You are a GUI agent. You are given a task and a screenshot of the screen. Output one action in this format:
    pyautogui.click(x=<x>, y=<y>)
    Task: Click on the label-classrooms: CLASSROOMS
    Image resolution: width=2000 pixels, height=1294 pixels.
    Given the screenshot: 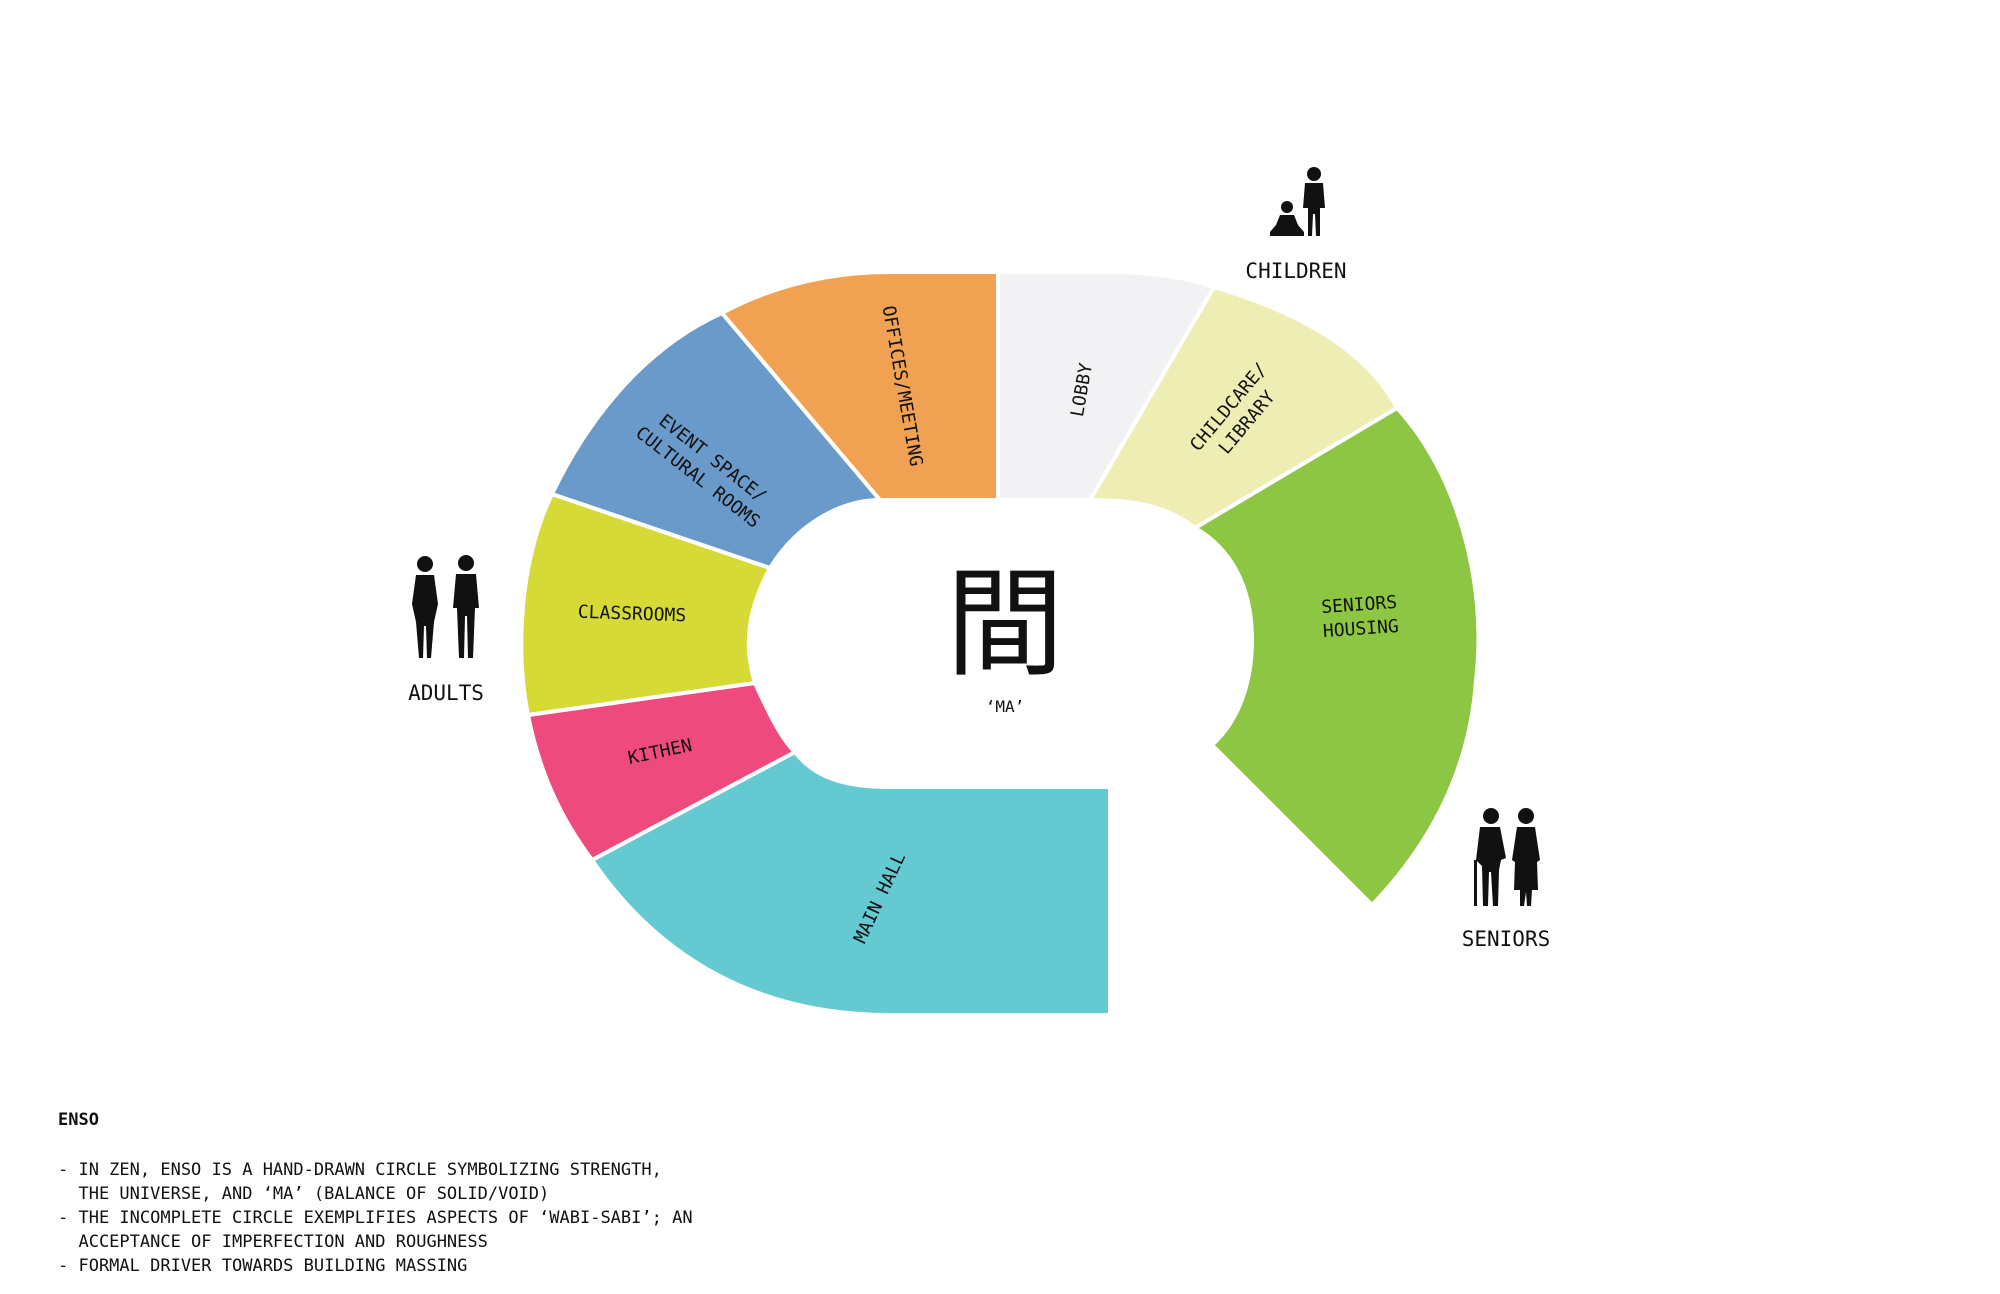 What is the action you would take?
    pyautogui.click(x=631, y=614)
    